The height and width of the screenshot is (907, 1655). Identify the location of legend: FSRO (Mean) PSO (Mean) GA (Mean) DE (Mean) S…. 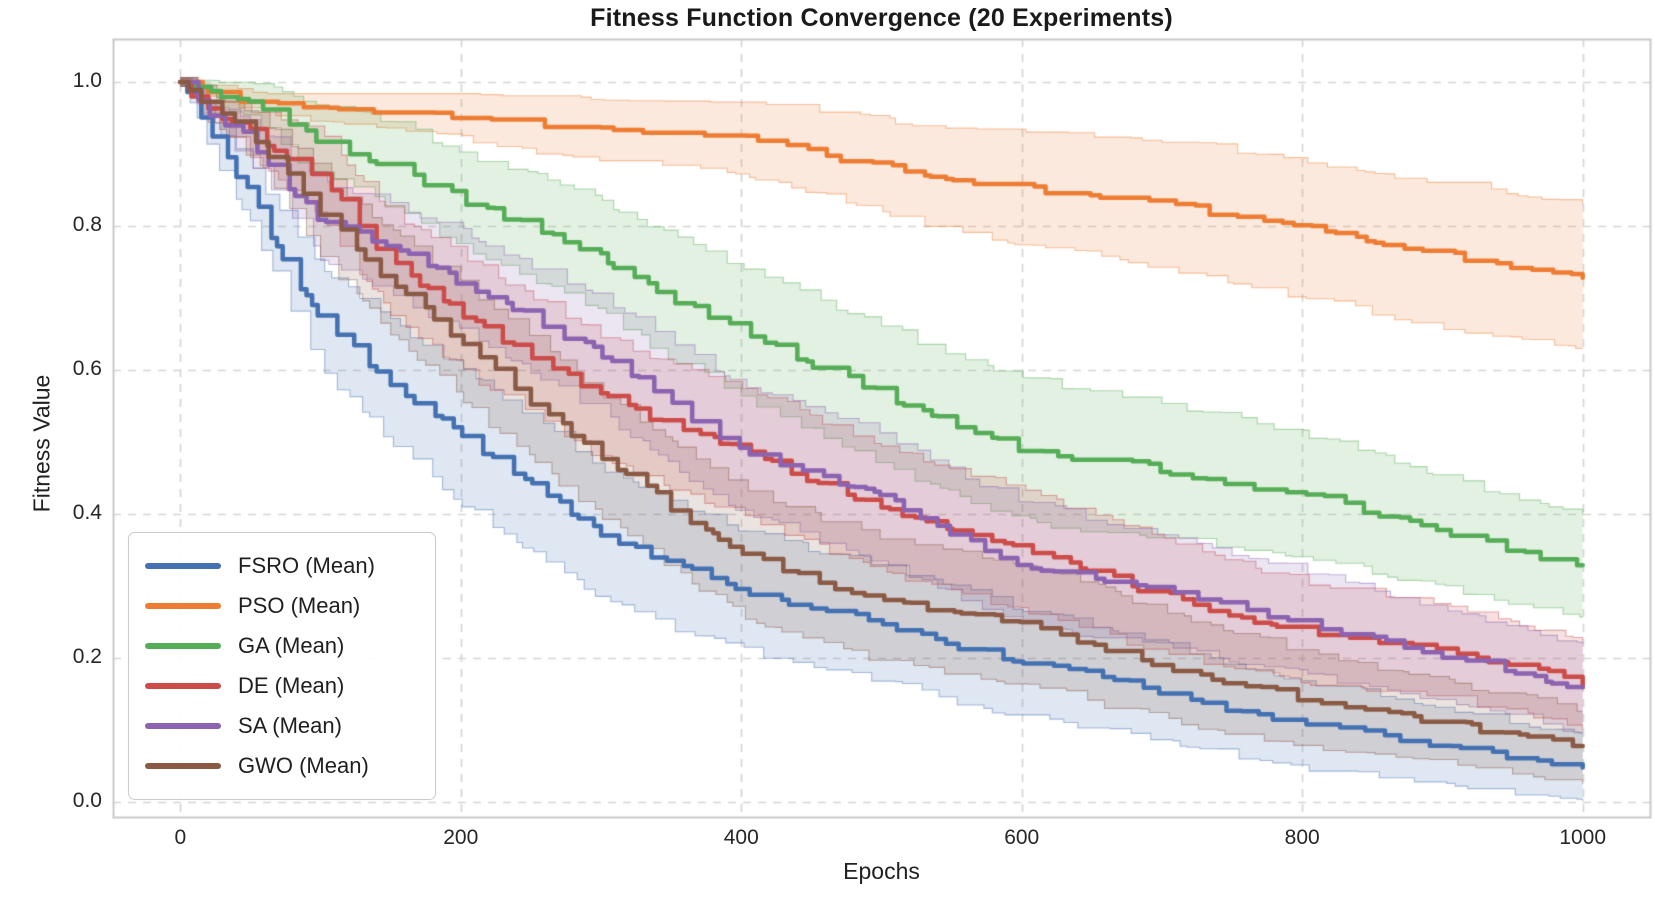
(282, 666).